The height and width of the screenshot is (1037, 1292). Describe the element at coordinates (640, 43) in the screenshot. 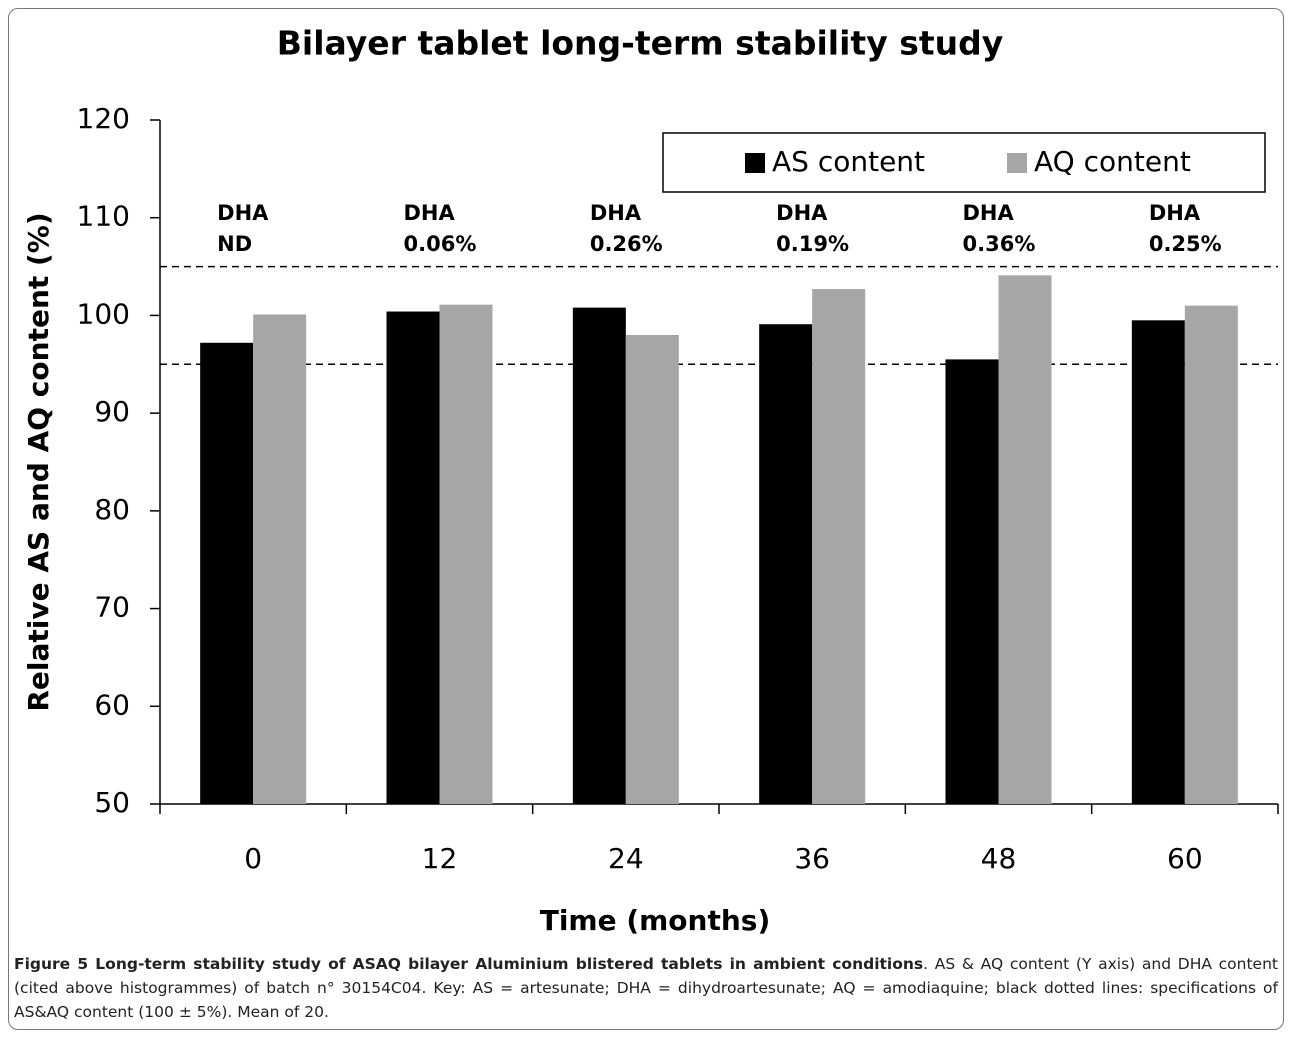

I see `chart-title: Bilayer tablet long-term stability study` at that location.